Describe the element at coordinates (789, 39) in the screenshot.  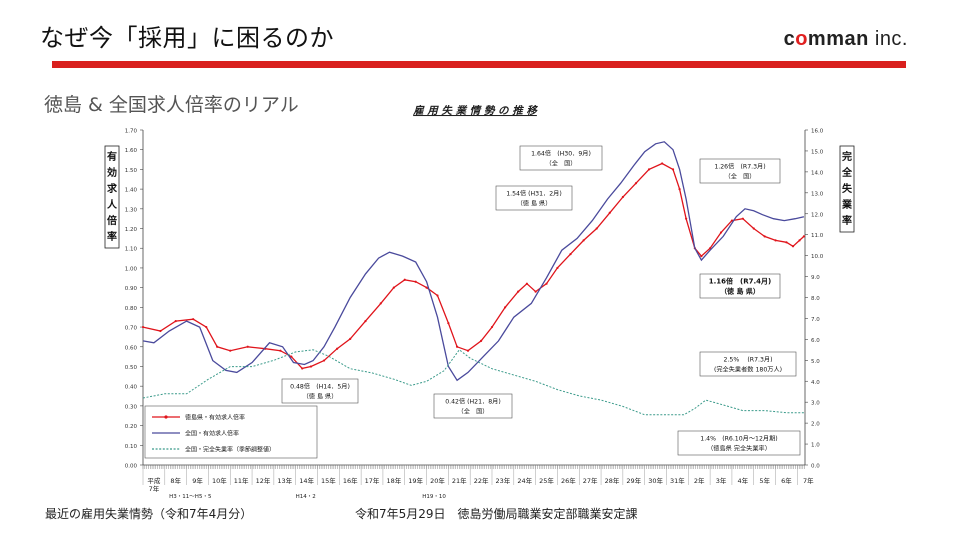
I see `logo-part1: c` at that location.